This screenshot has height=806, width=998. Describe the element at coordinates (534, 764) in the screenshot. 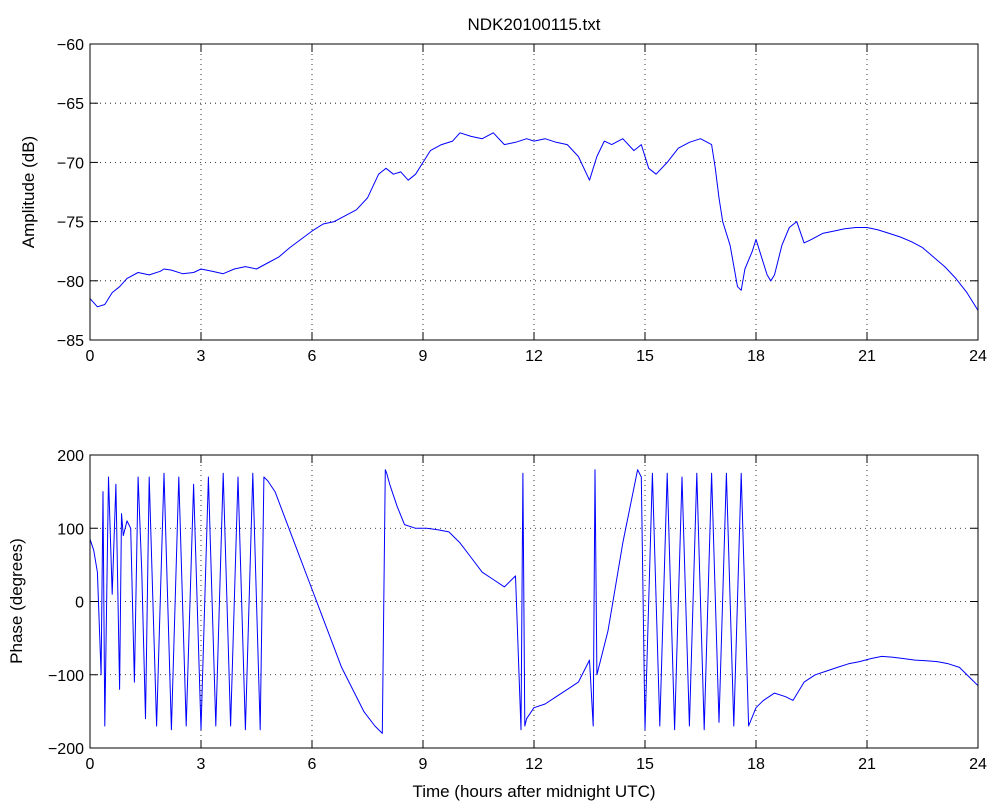

I see `phase-x-tick-label: 12` at that location.